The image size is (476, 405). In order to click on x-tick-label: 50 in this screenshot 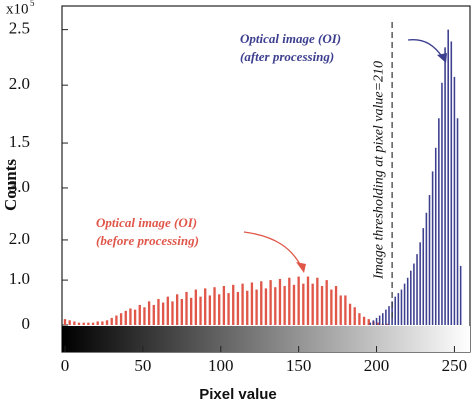, I will do `click(142, 365)`.